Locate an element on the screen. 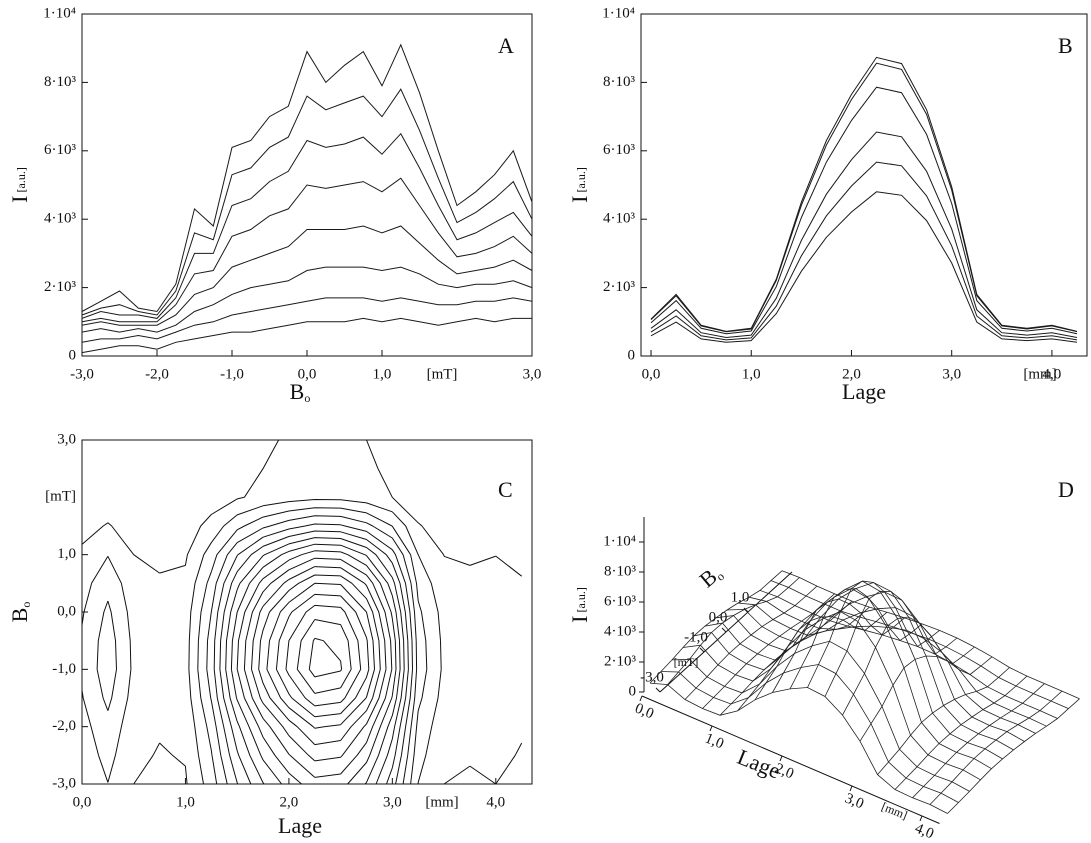  x-axis-symbol: B is located at coordinates (297, 391).